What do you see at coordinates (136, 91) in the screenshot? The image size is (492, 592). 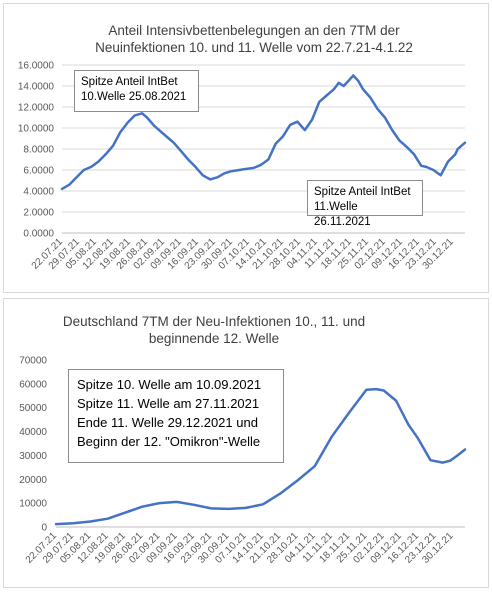 I see `chart1-annotation-peak-wave-10: Spitze Anteil IntBet 10.Welle 25.08.2021` at bounding box center [136, 91].